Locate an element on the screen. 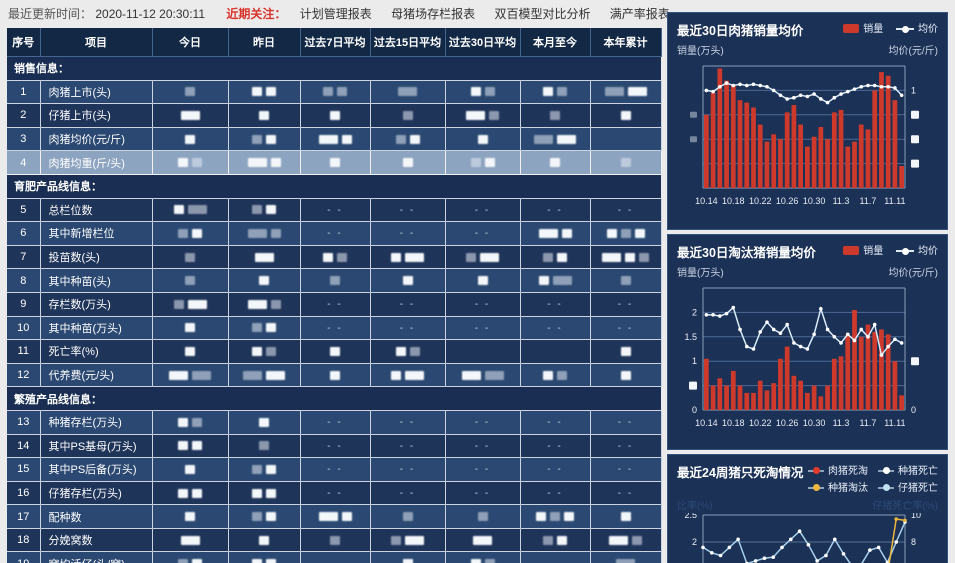  table-row: 16 仔猪存栏(万头) - -- -- -- -- - is located at coordinates (334, 493).